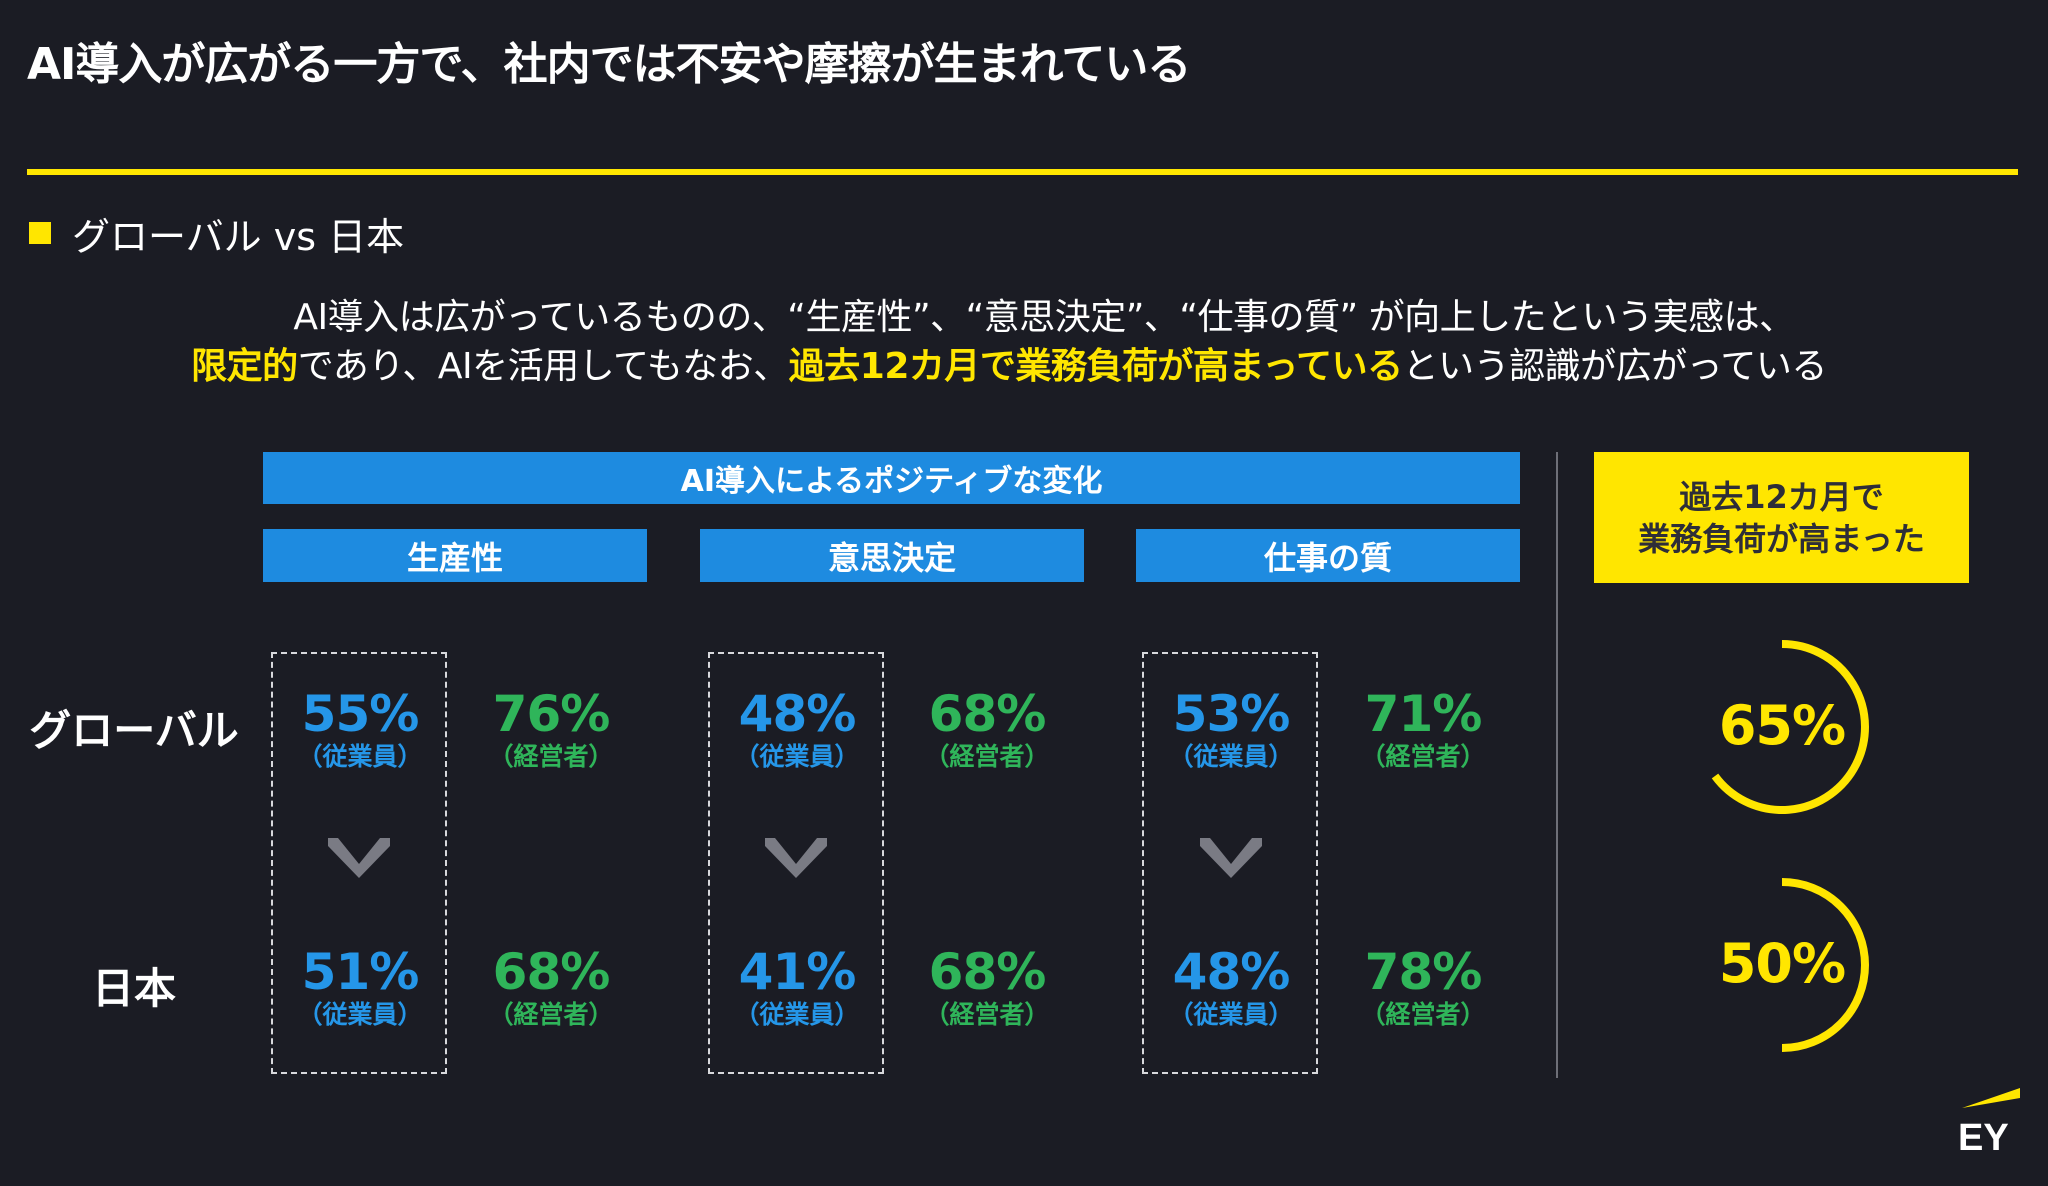 The width and height of the screenshot is (2048, 1186). Describe the element at coordinates (1022, 172) in the screenshot. I see `title-underline` at that location.